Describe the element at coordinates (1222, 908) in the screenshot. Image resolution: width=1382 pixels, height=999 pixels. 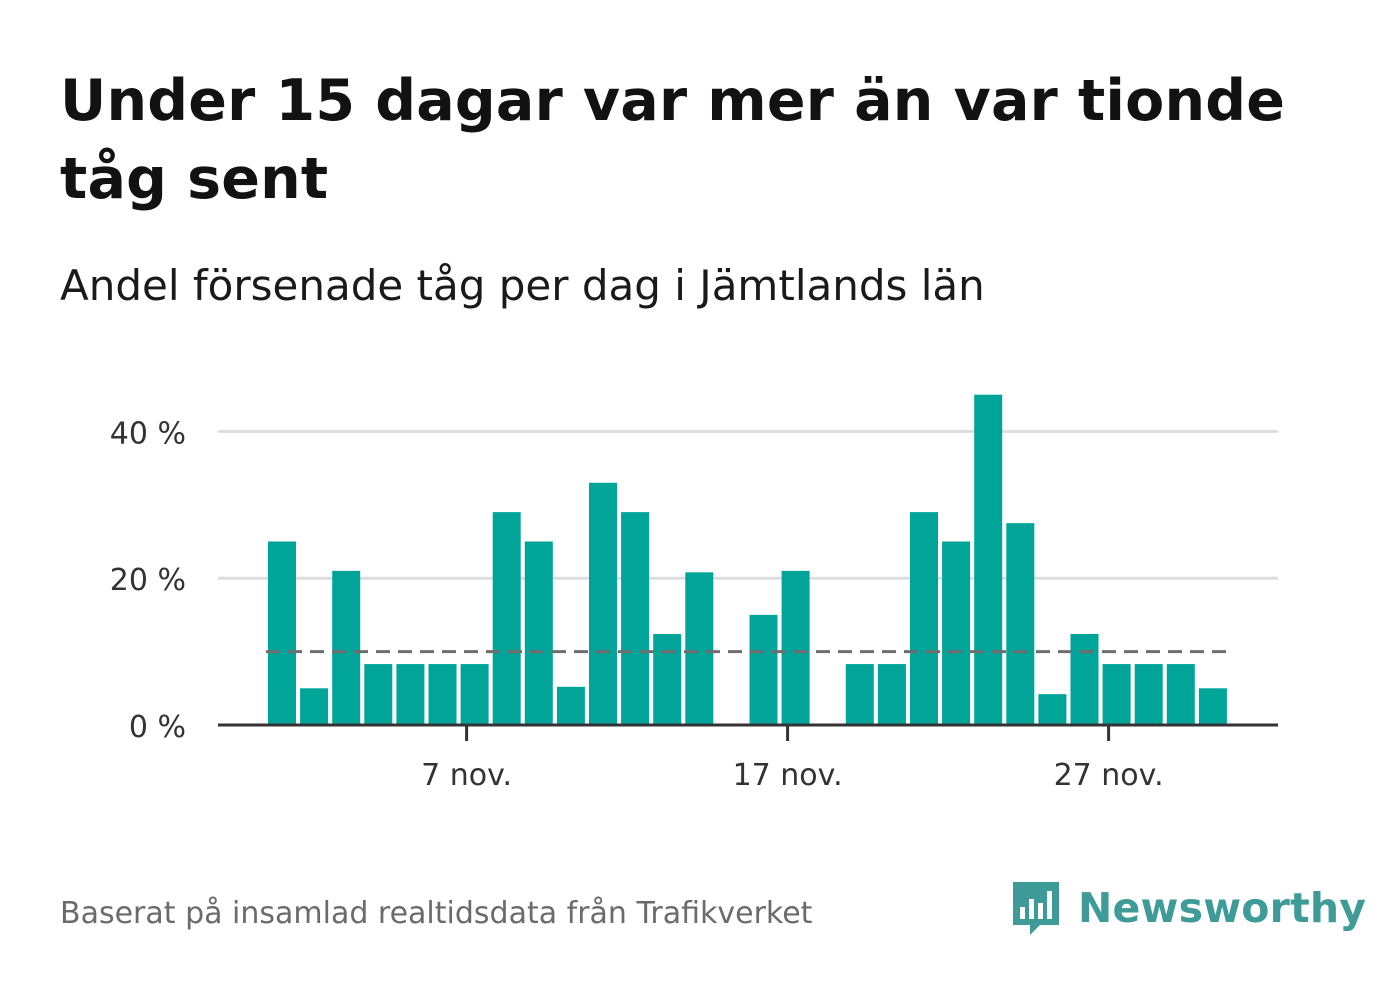
I see `brand-name: Newsworthy` at that location.